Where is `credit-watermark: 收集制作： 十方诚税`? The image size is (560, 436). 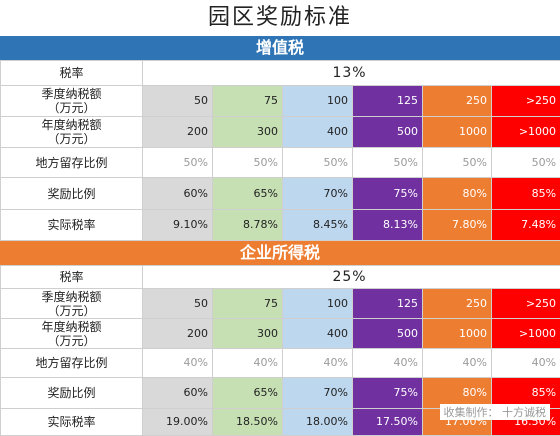
credit-watermark: 收集制作： 十方诚税 is located at coordinates (495, 412).